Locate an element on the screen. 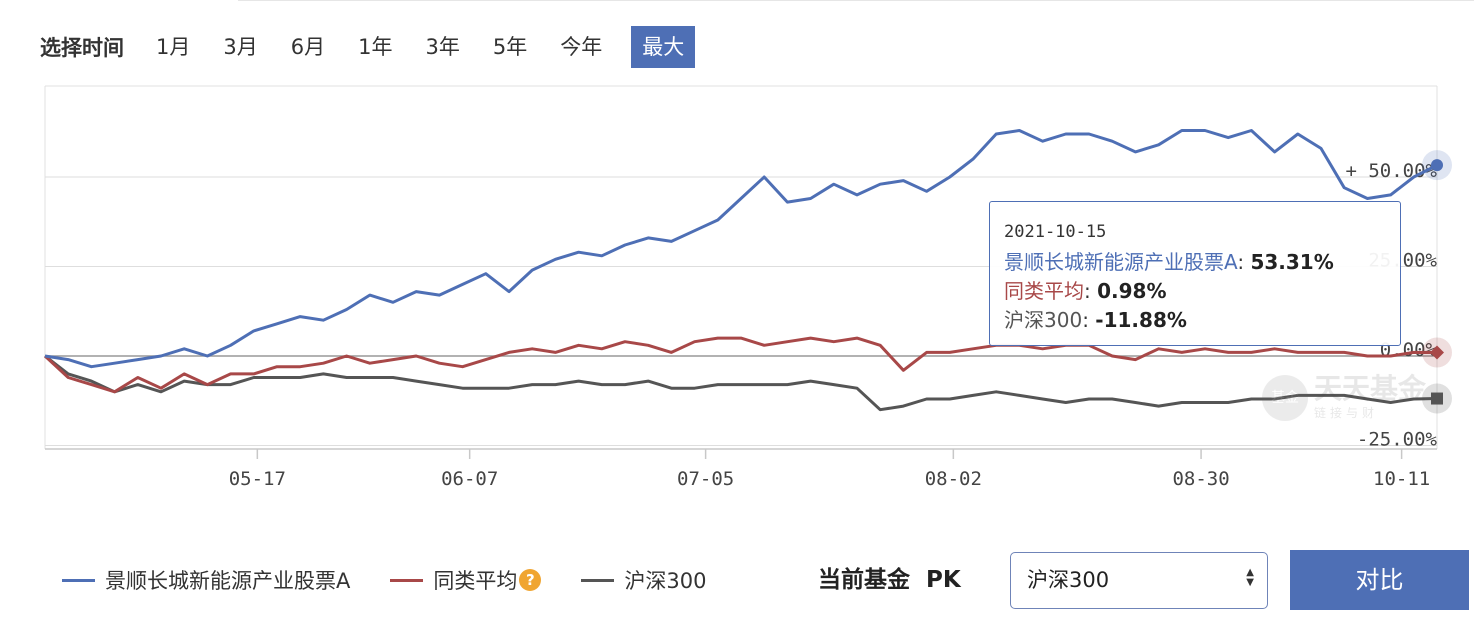 The image size is (1474, 632). pk-selected-value: 沪深300 is located at coordinates (1068, 580).